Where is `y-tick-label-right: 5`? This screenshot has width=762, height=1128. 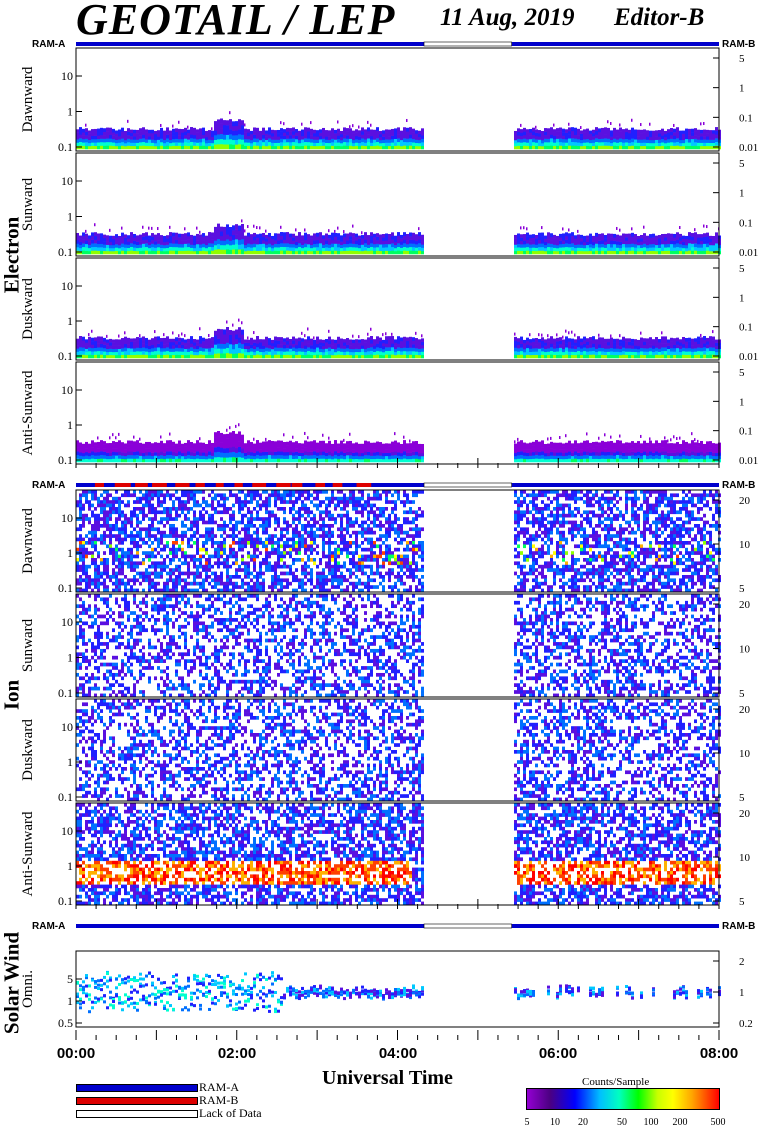
y-tick-label-right: 5 is located at coordinates (742, 164).